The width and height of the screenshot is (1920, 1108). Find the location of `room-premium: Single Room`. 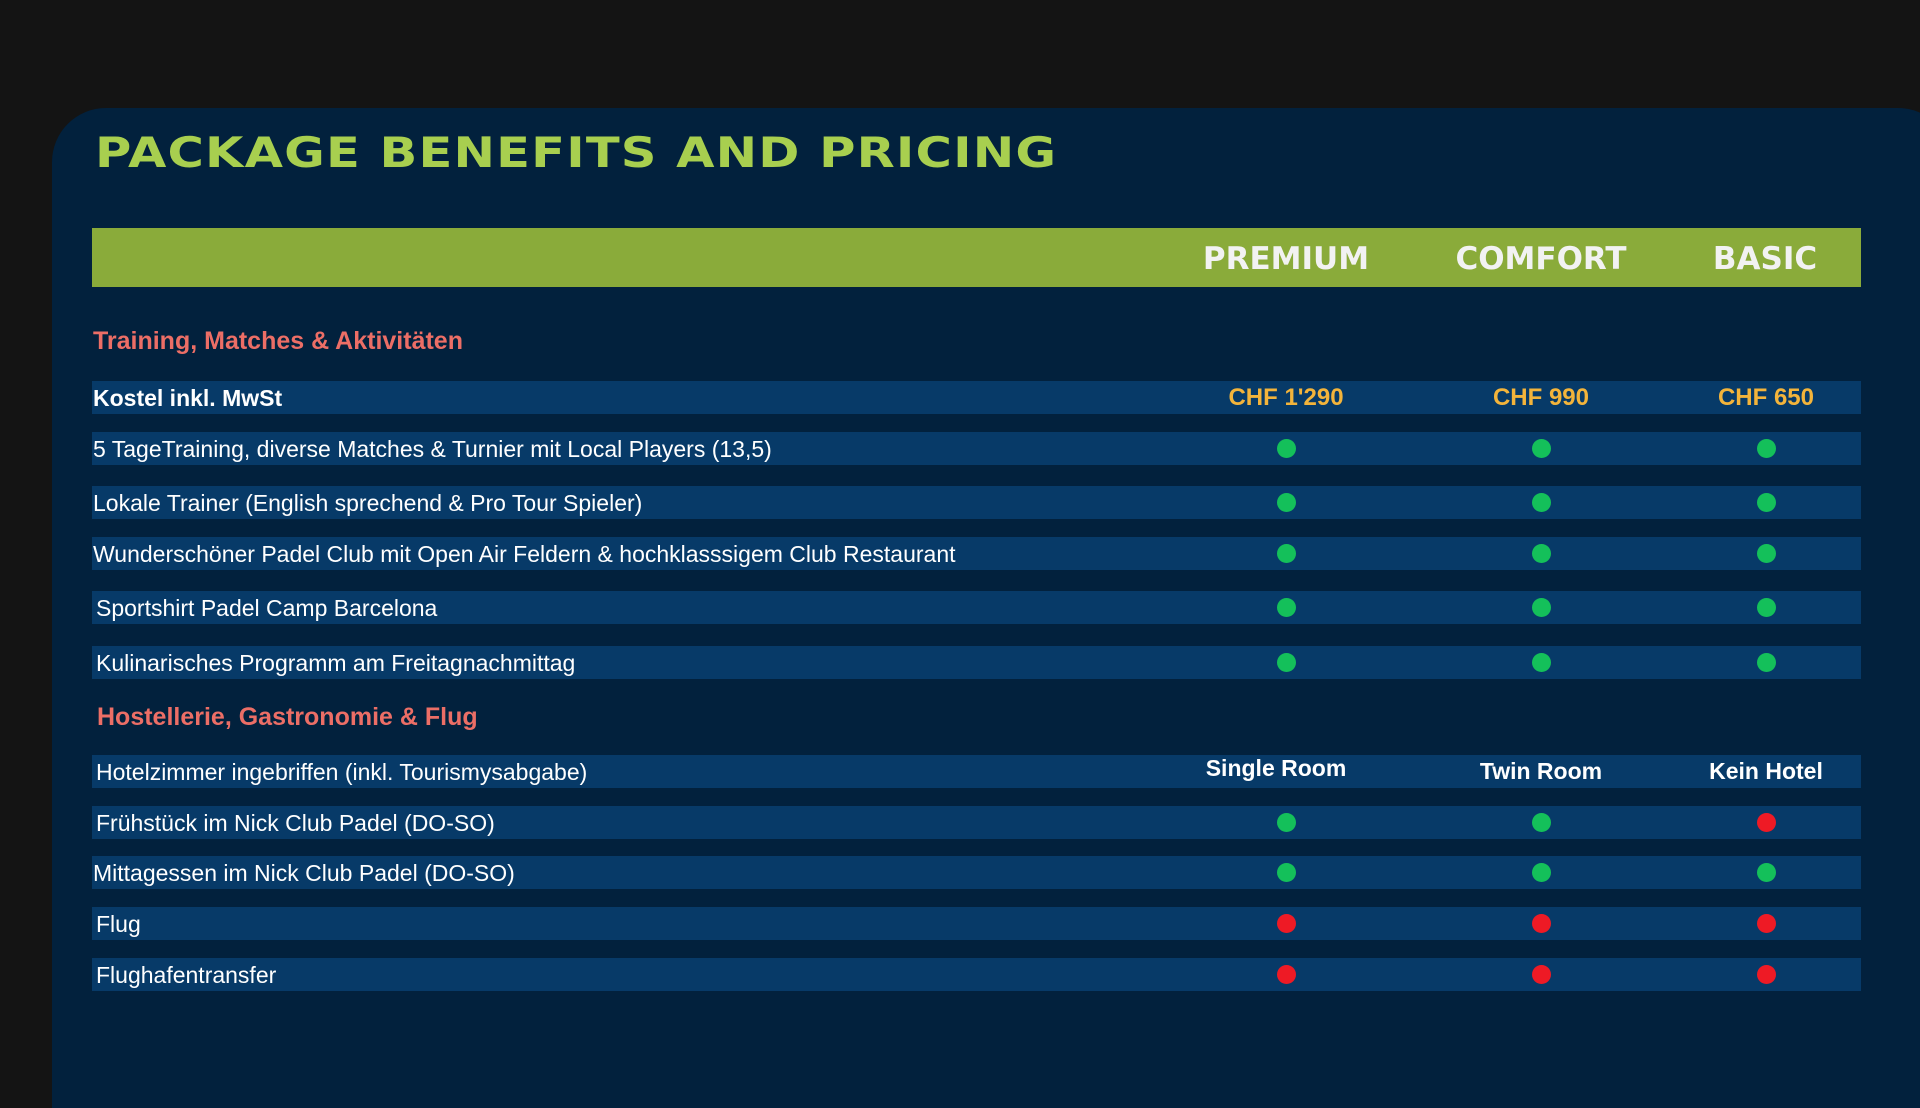

room-premium: Single Room is located at coordinates (1276, 768).